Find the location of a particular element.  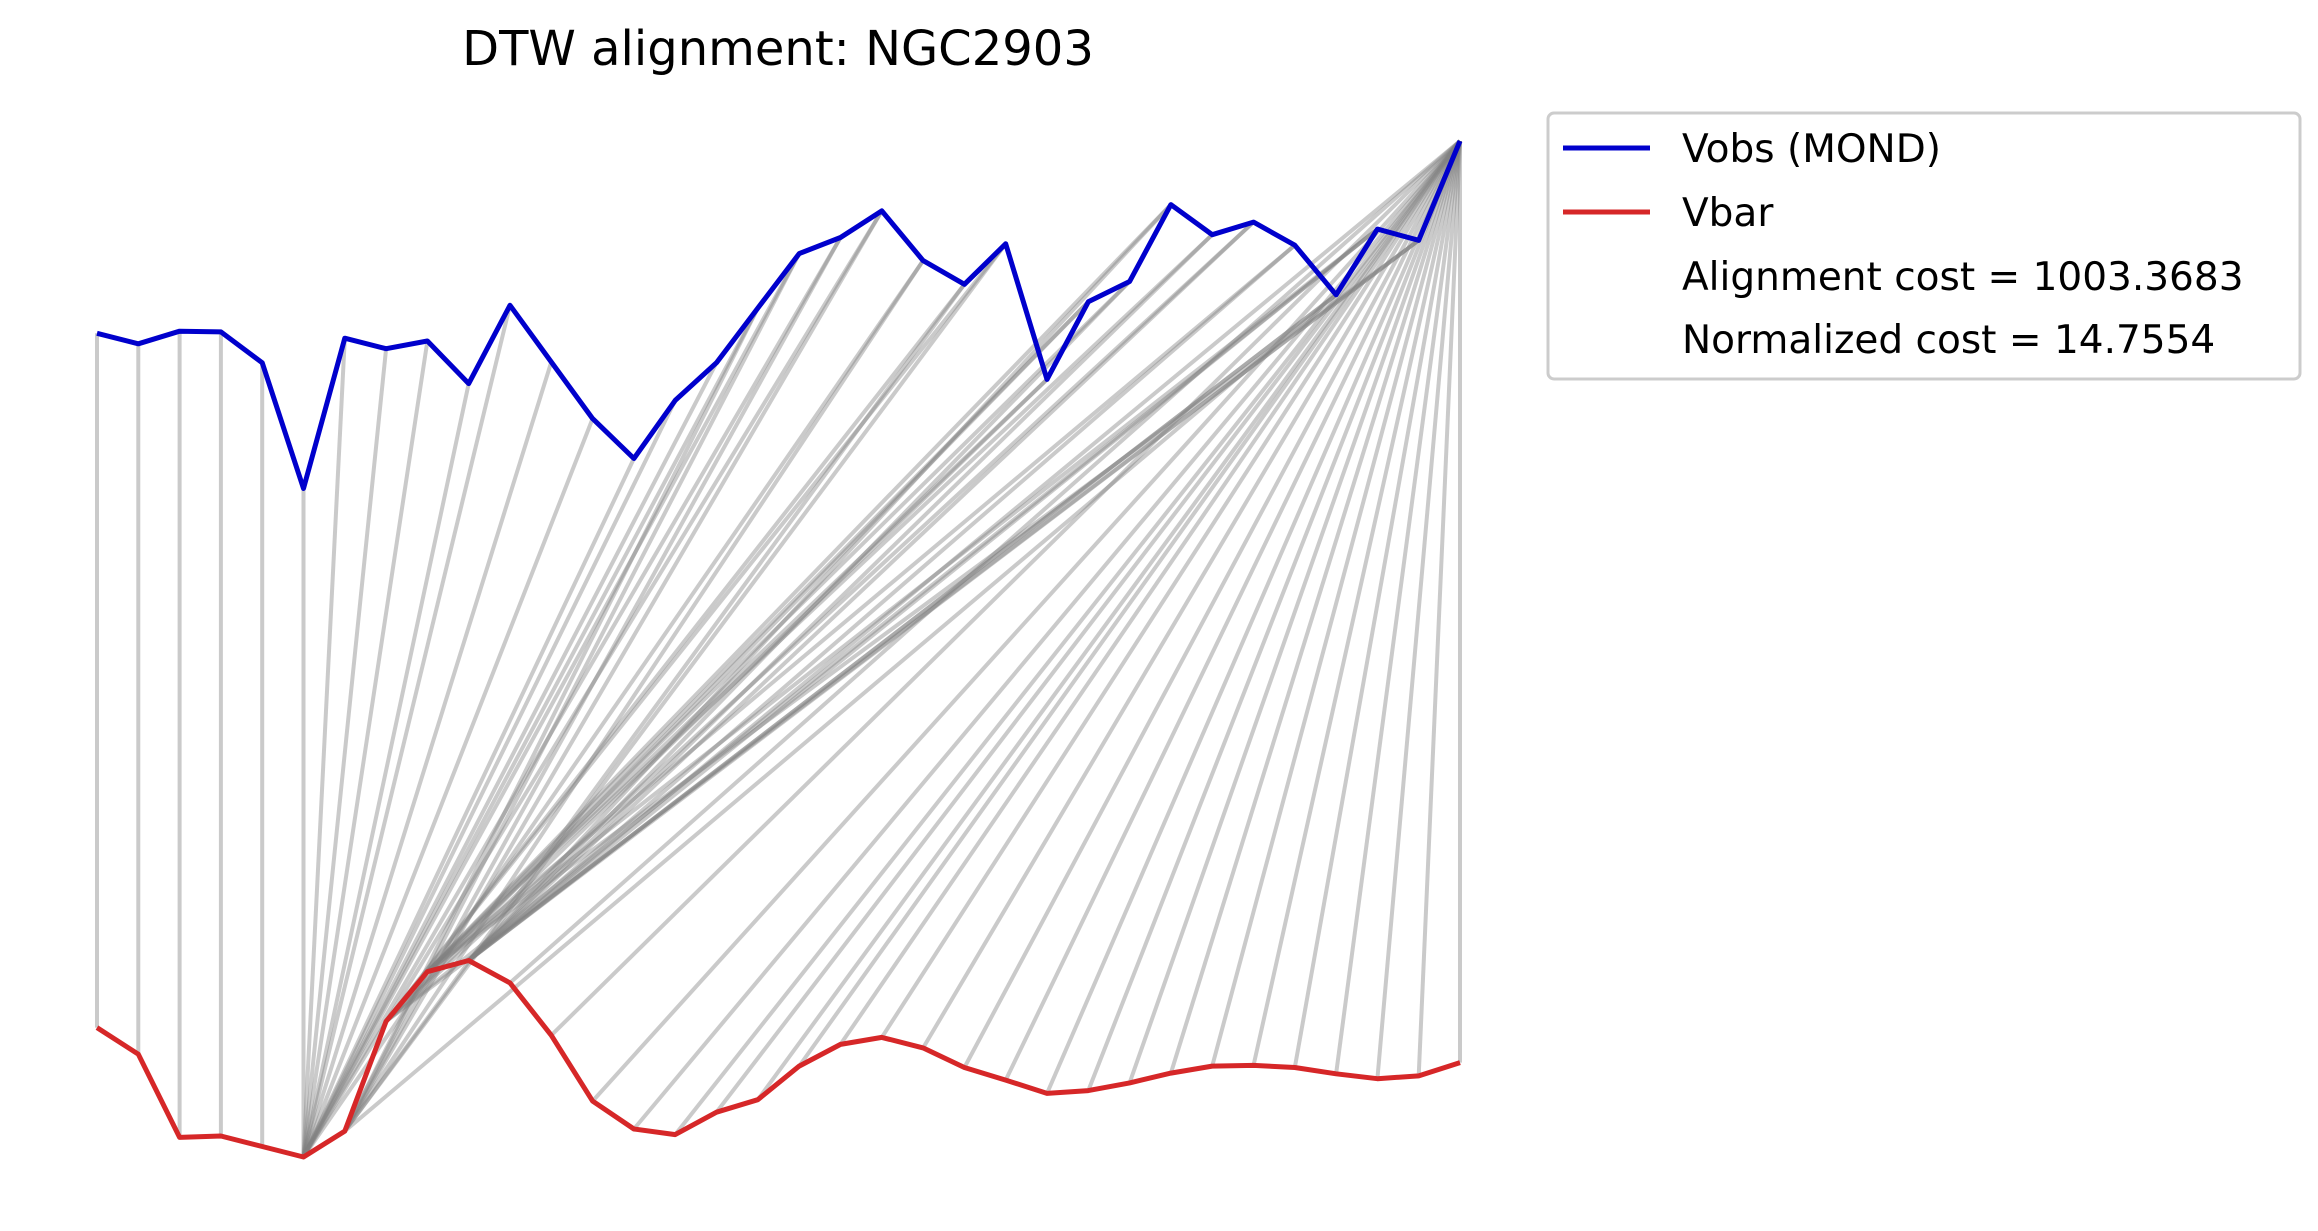

legend-label-alignment-cost: Alignment cost = 1003.3683 is located at coordinates (1963, 277).